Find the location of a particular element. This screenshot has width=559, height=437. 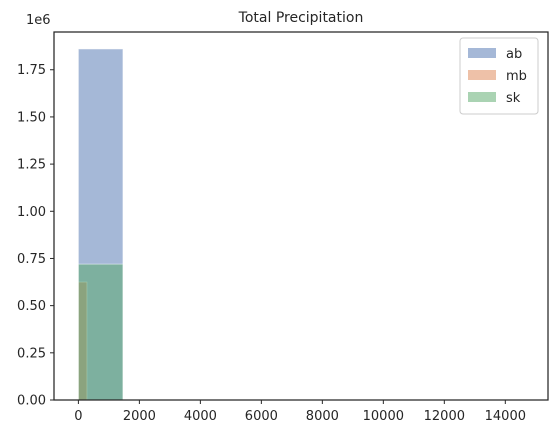

x-tick-label: 8000 is located at coordinates (322, 416).